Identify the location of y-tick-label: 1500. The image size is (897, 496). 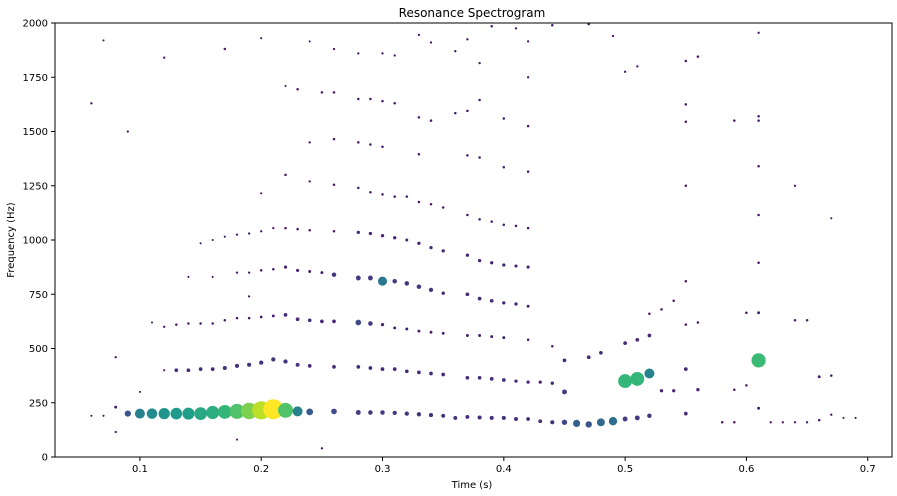
(35, 132).